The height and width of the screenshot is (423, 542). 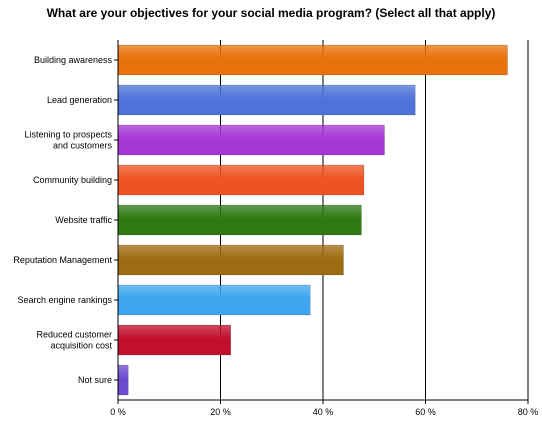 I want to click on x-tick-label: 20 %, so click(x=220, y=412).